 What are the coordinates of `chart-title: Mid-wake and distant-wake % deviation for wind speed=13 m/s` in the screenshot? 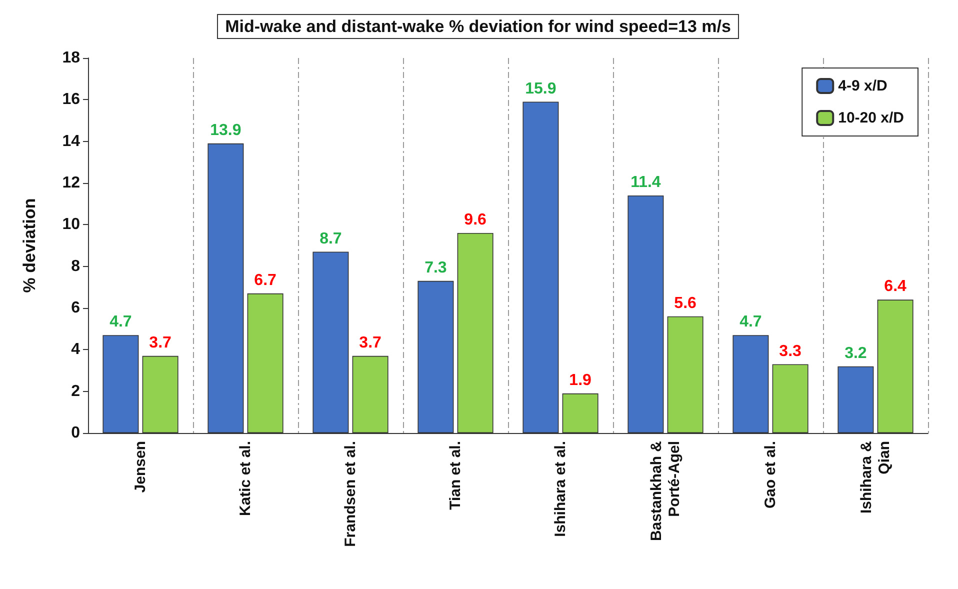 It's located at (478, 26).